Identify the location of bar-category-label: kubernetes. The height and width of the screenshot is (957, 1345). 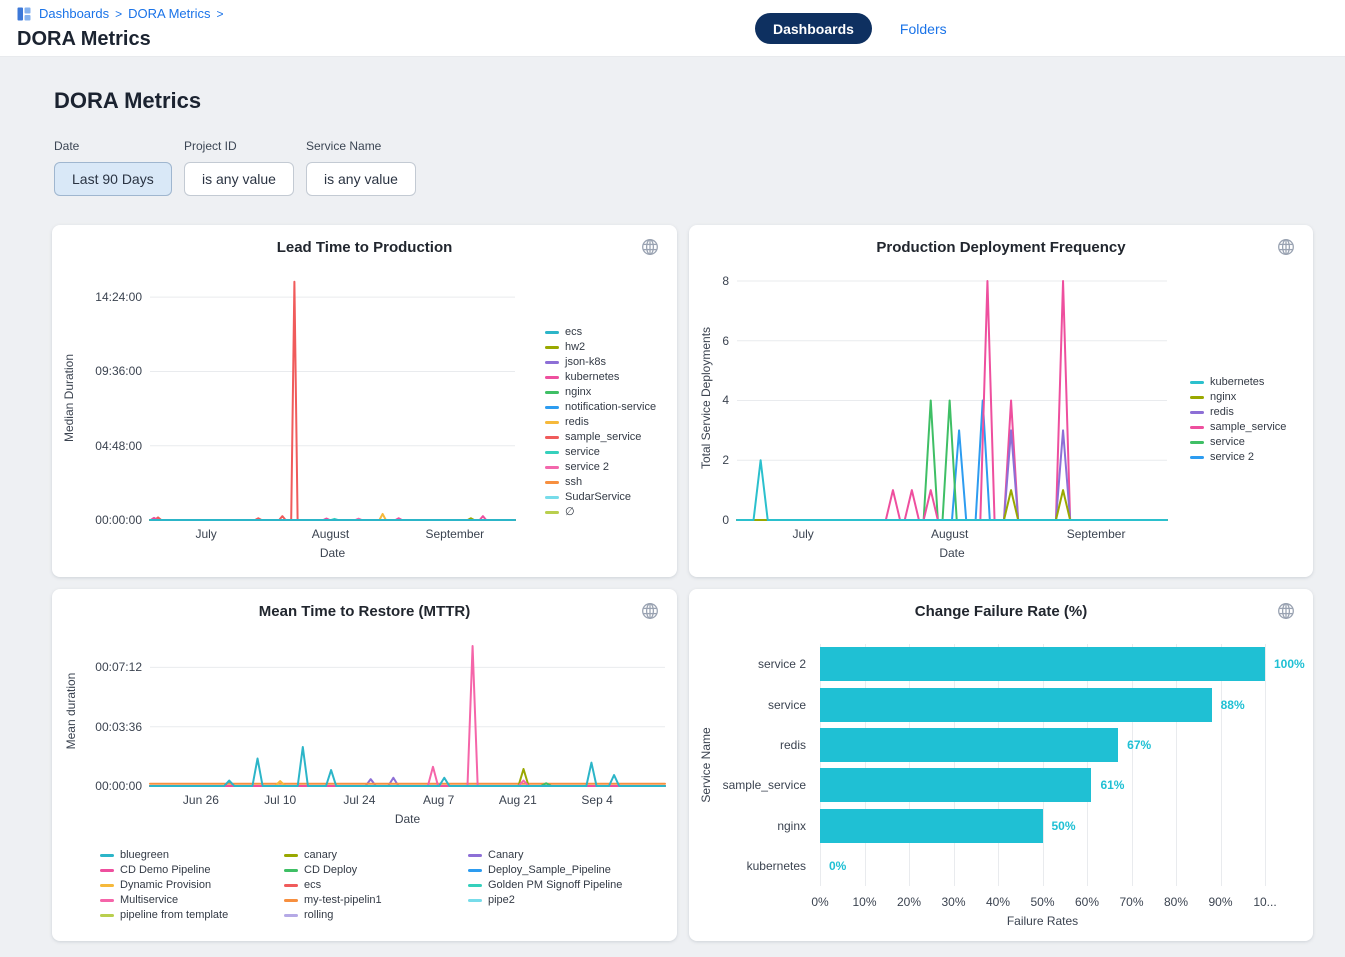
(776, 865).